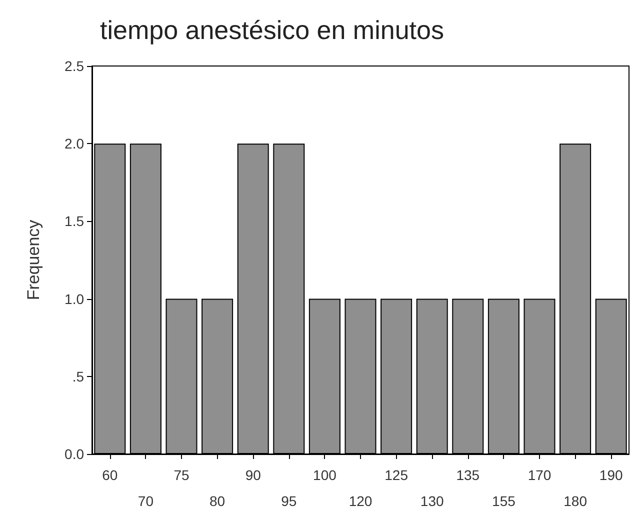 This screenshot has height=516, width=637. Describe the element at coordinates (540, 475) in the screenshot. I see `x-tick-label: 170` at that location.